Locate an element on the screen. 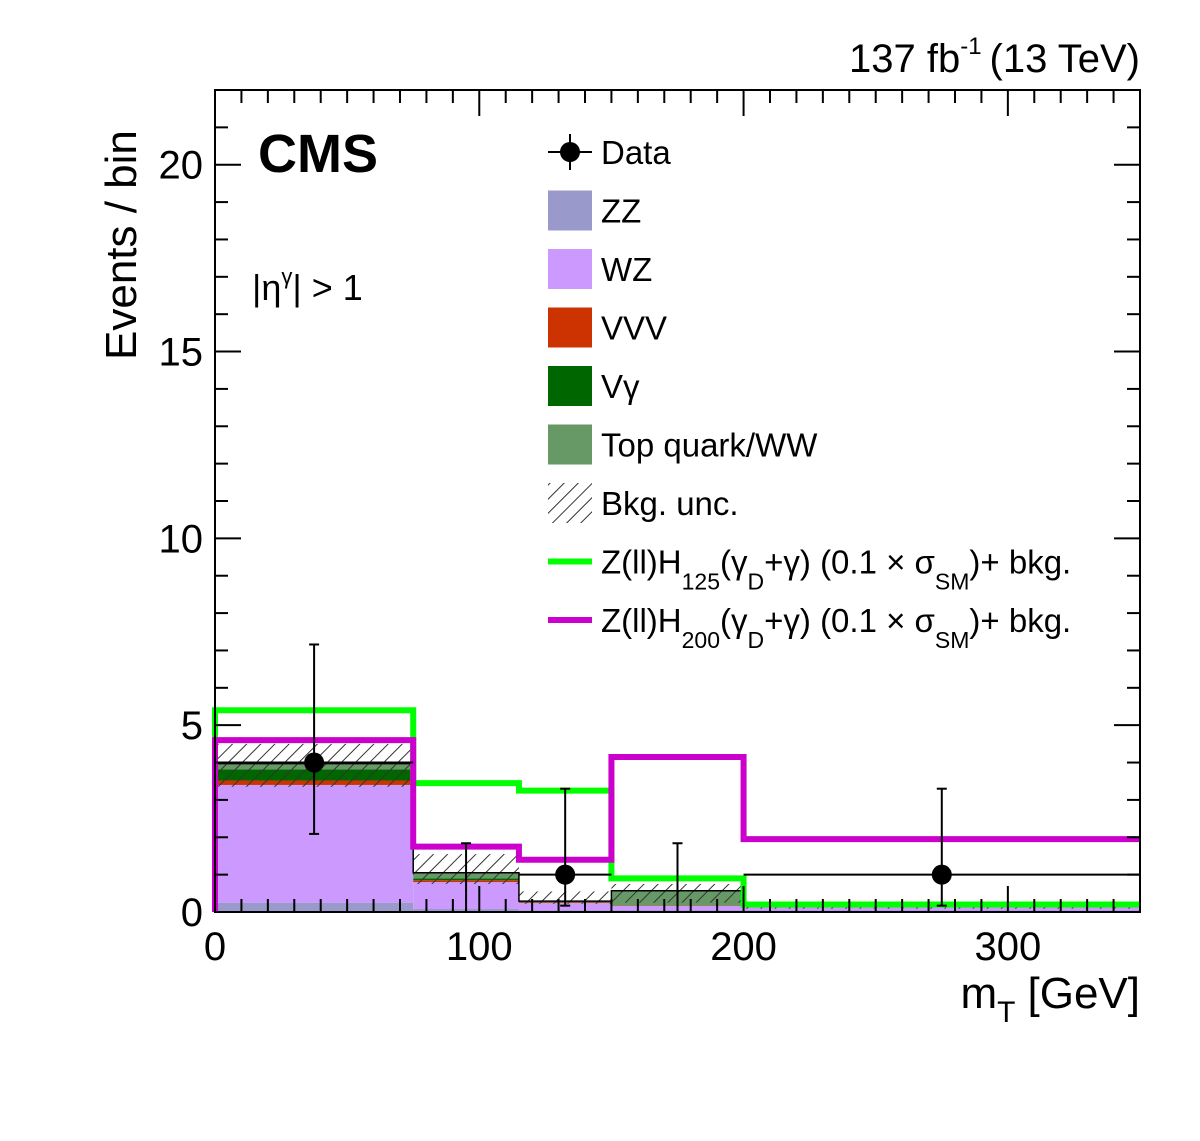  legend-label: Top quark/WW is located at coordinates (709, 445).